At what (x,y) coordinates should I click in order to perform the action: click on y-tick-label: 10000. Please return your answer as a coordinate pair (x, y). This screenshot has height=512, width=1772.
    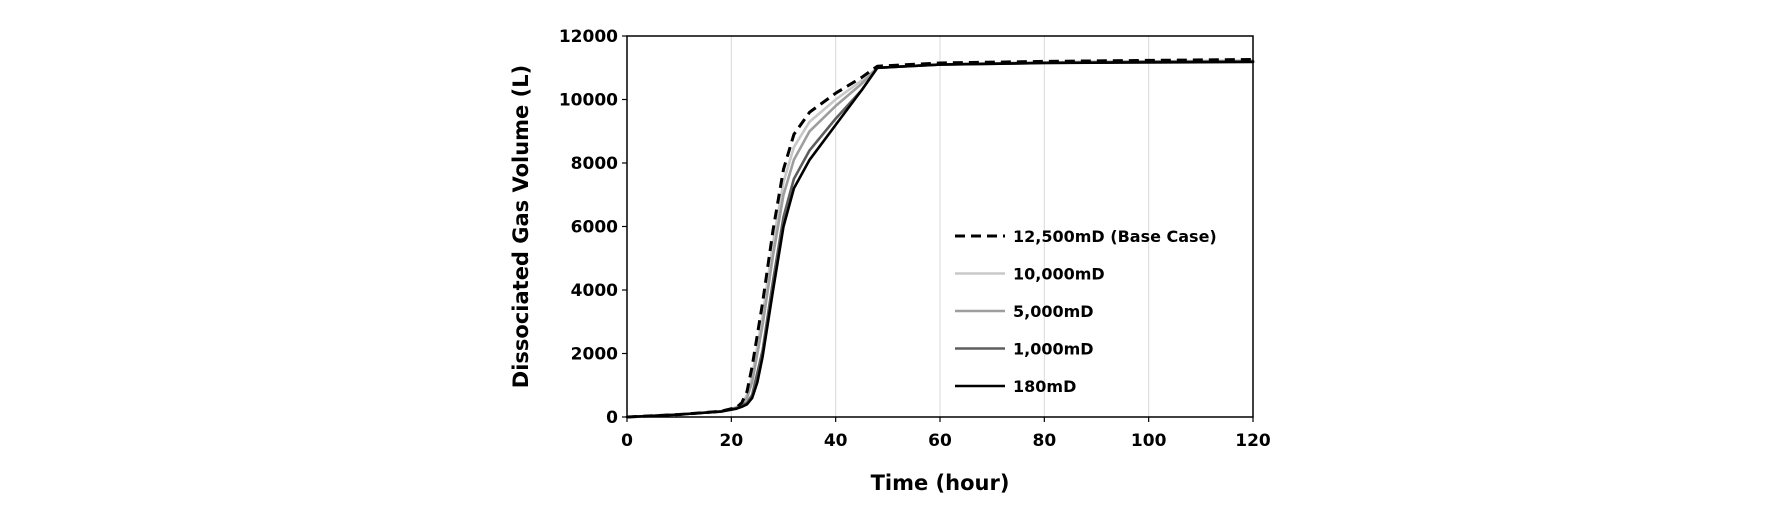
    Looking at the image, I should click on (588, 101).